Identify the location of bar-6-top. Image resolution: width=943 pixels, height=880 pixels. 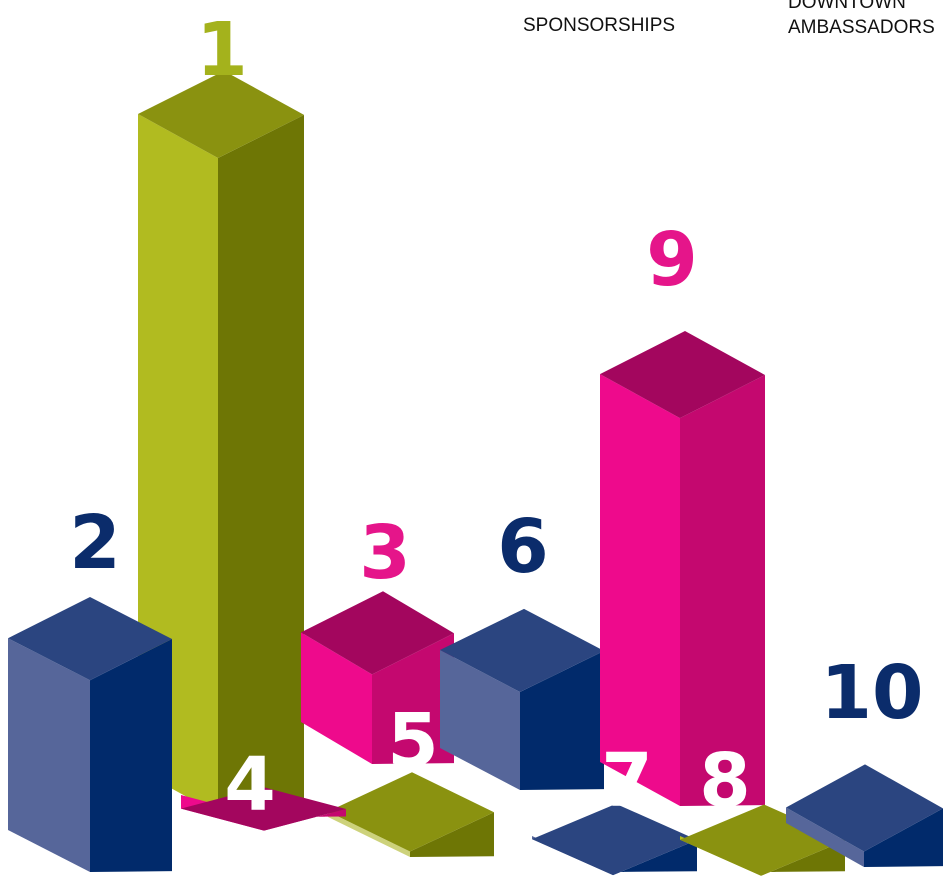
(522, 650).